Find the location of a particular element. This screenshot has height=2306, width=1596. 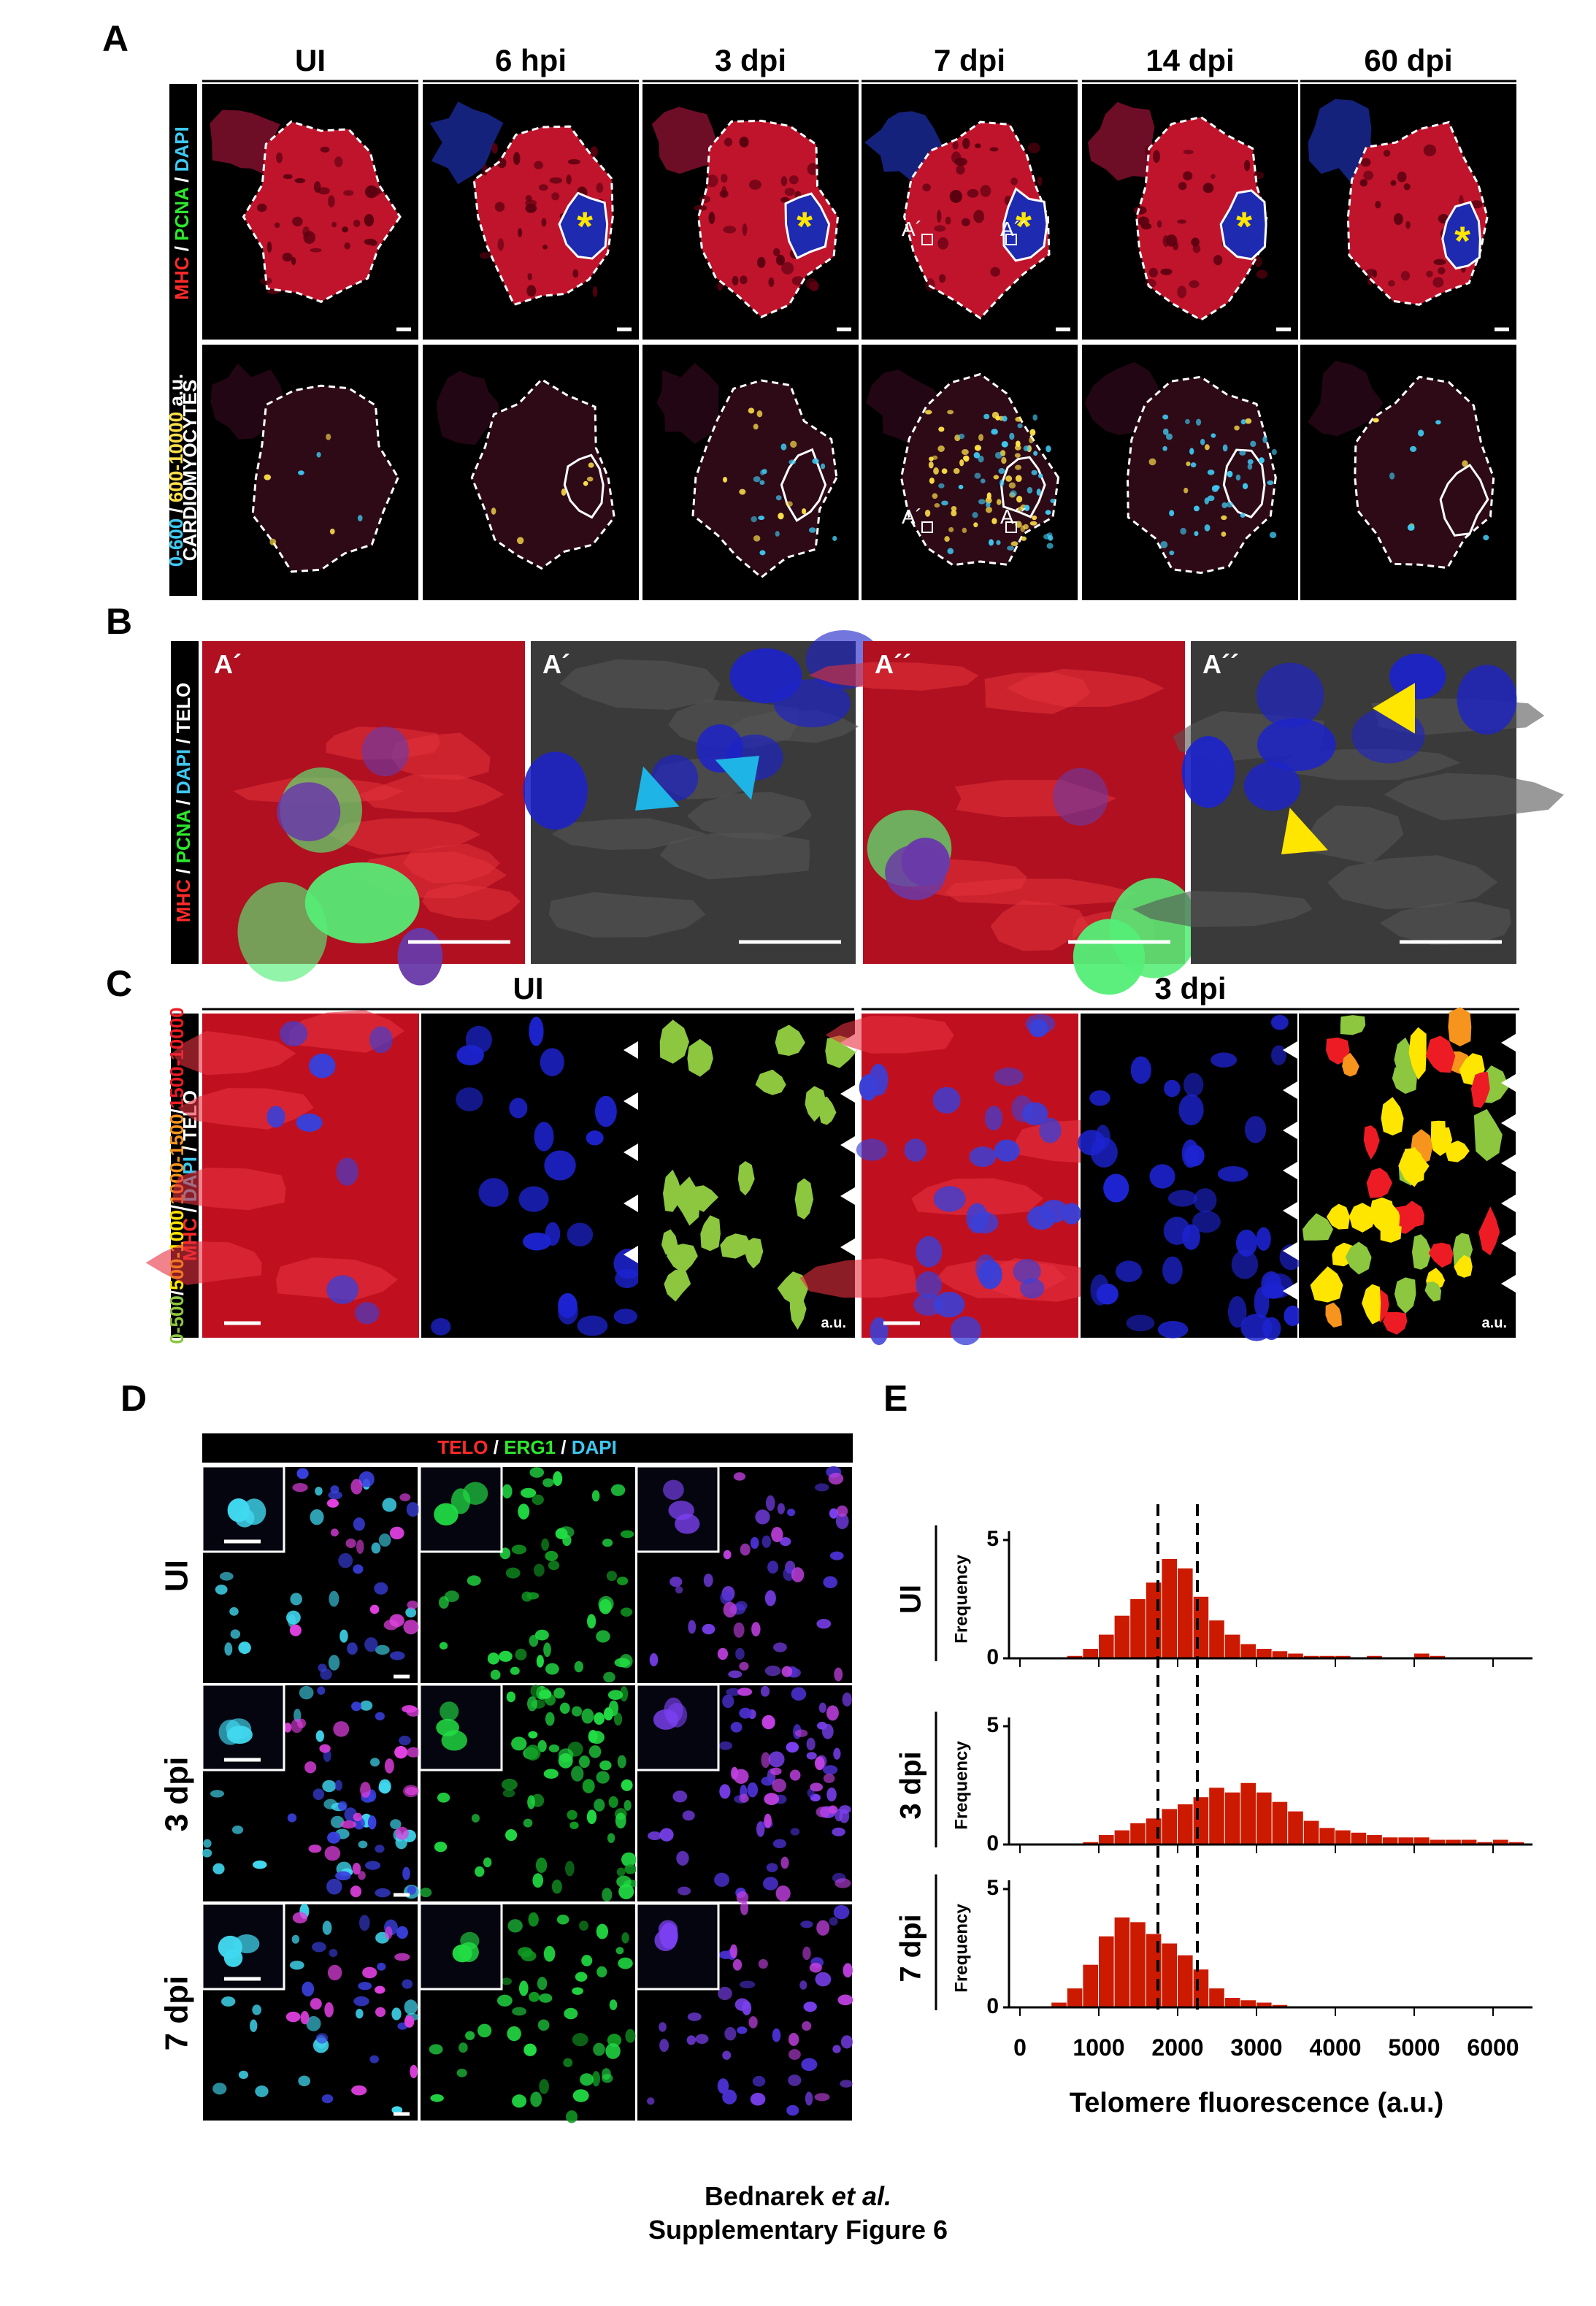

atrium is located at coordinates (1123, 141).